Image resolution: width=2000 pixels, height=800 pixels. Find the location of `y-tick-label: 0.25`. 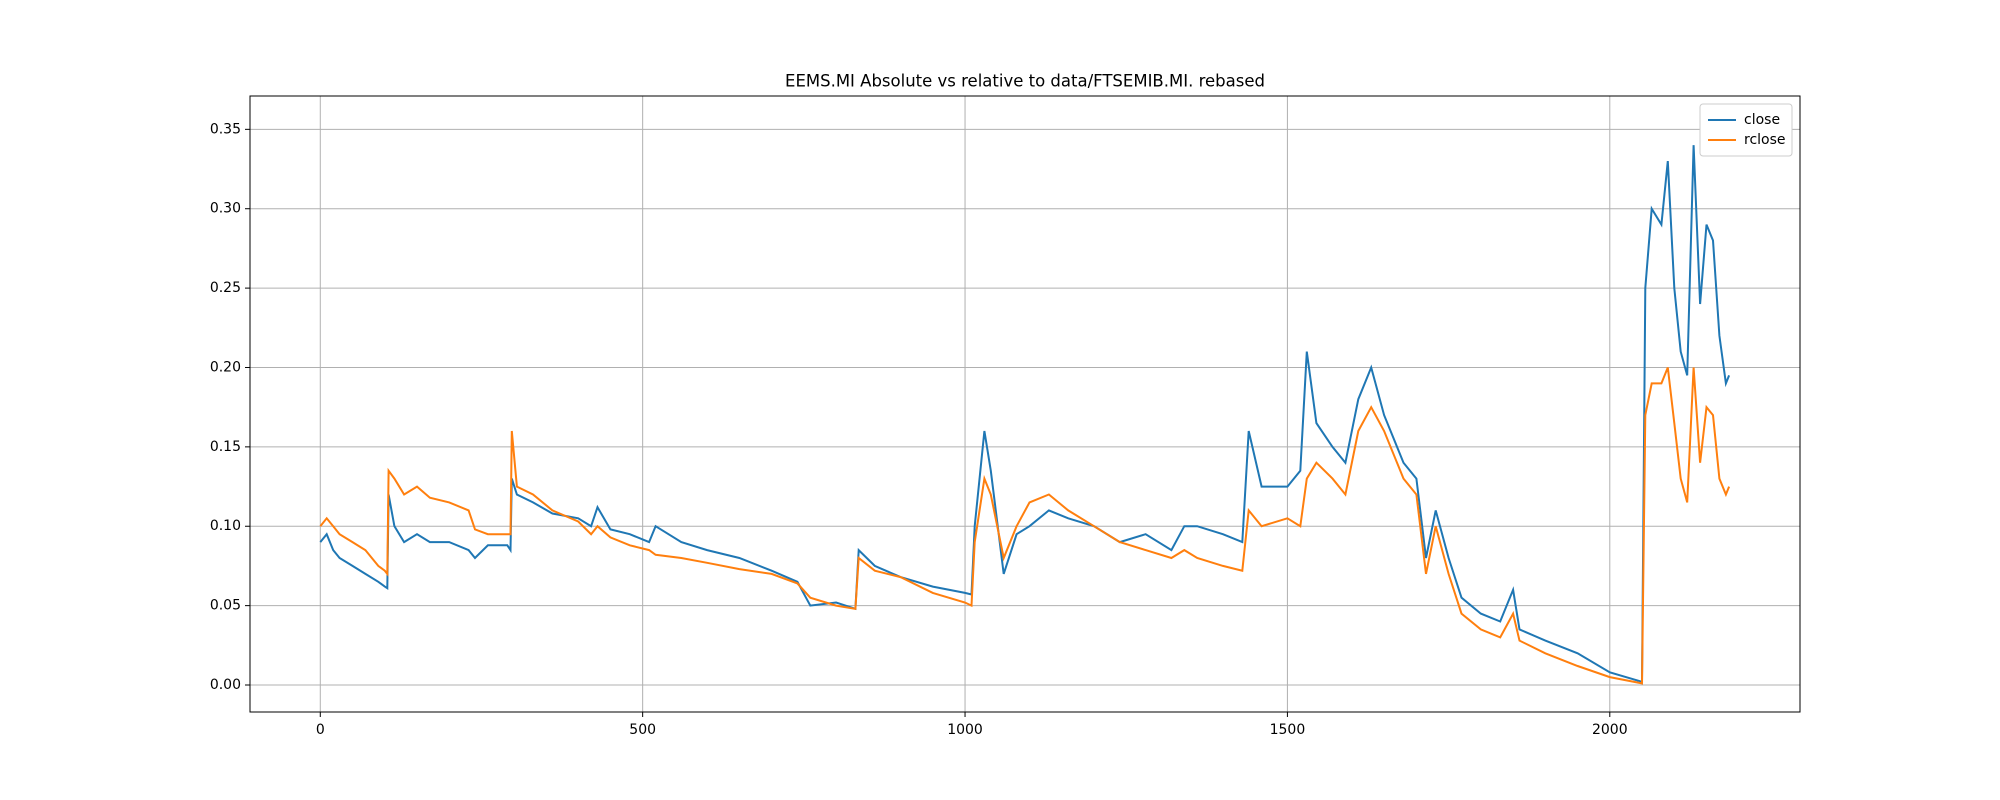

y-tick-label: 0.25 is located at coordinates (225, 288).